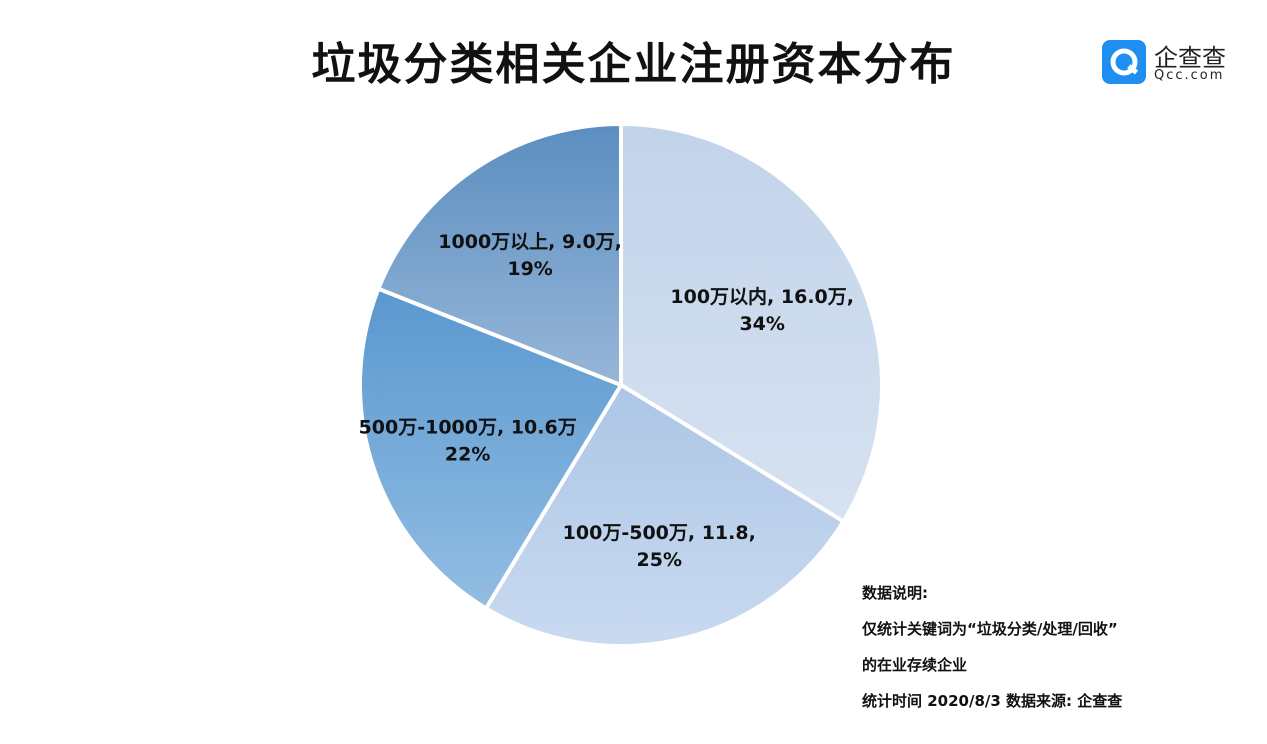  I want to click on logo-domain: Qcc.com, so click(1189, 75).